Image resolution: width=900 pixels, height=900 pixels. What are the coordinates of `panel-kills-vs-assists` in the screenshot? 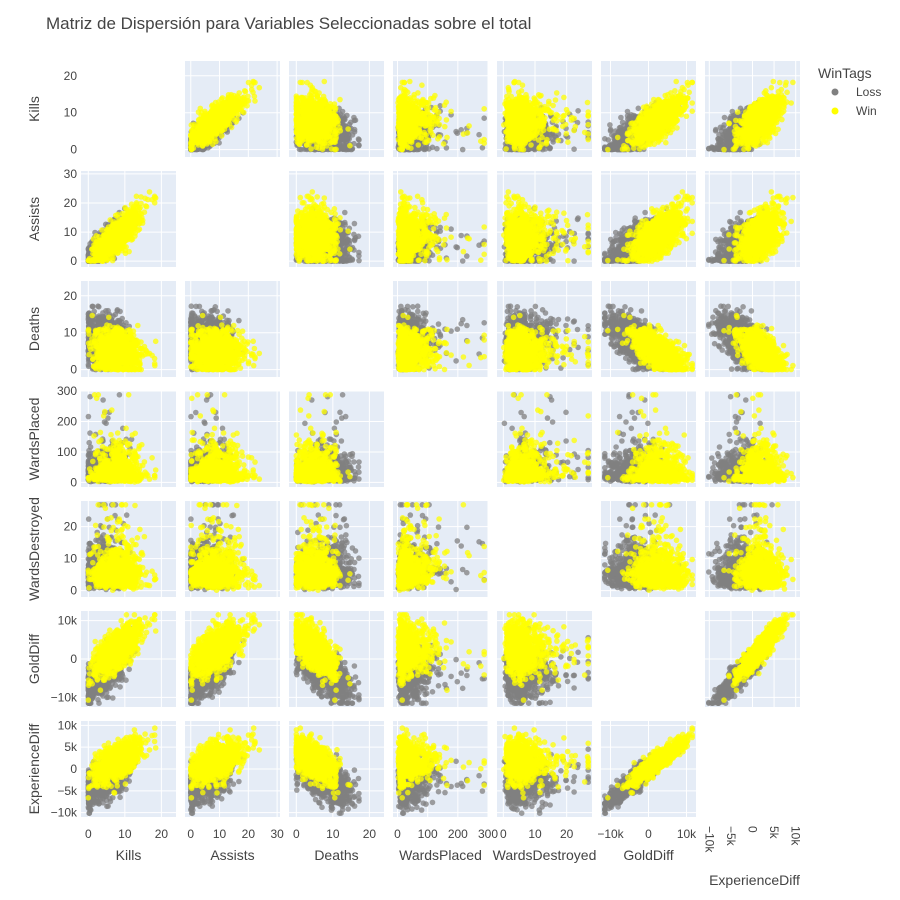 It's located at (232, 109).